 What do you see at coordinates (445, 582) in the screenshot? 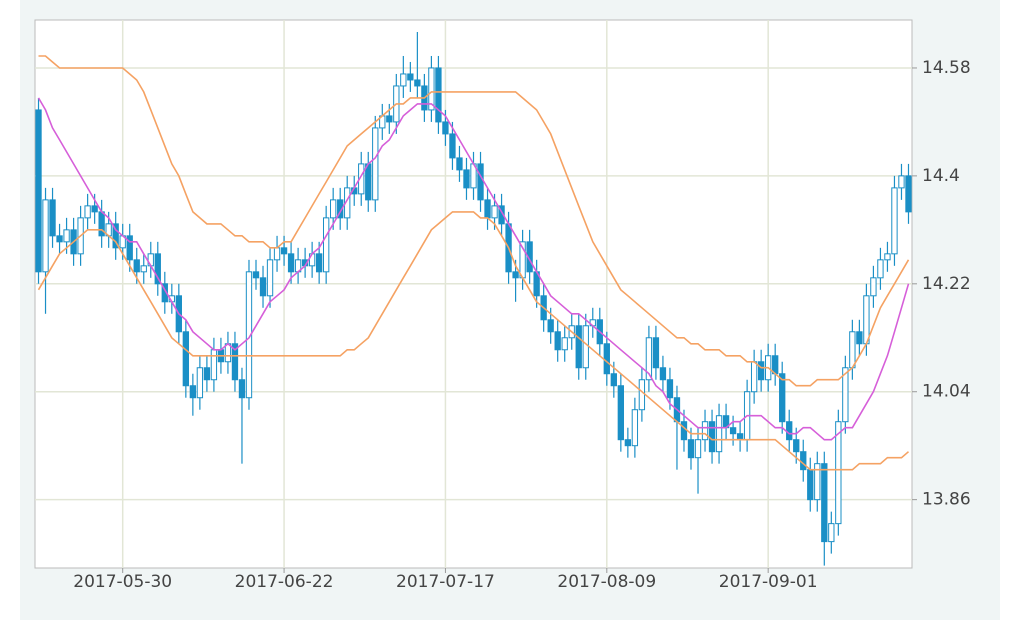
I see `x-tick-label: 2017-07-17` at bounding box center [445, 582].